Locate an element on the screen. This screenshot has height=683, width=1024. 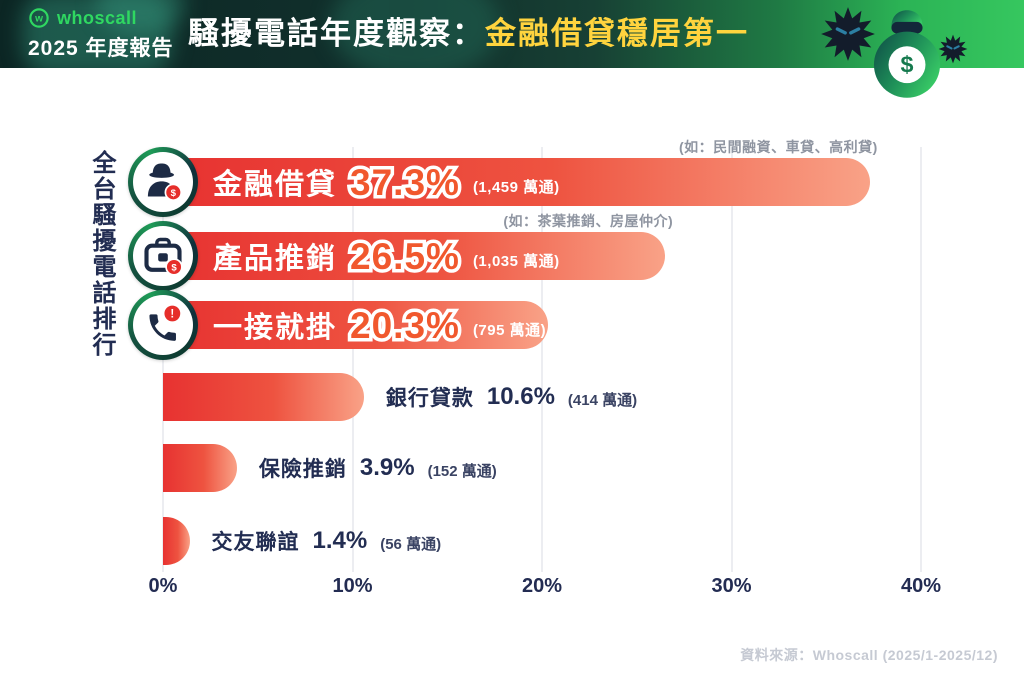
x-axis-tick-label: 10% is located at coordinates (352, 586).